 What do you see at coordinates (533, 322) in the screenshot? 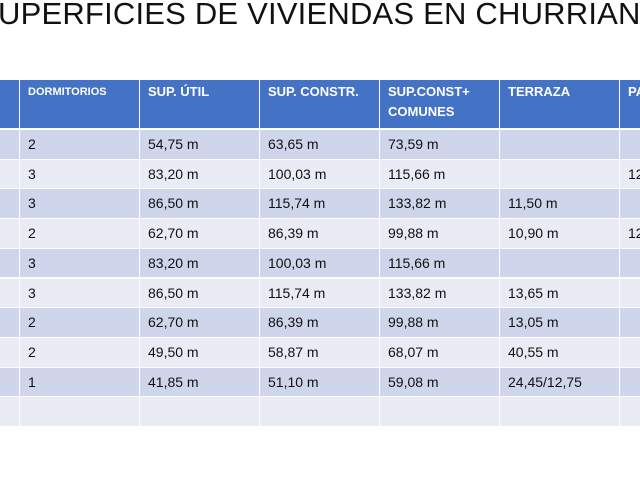
I see `cell-text: 13,05 m` at bounding box center [533, 322].